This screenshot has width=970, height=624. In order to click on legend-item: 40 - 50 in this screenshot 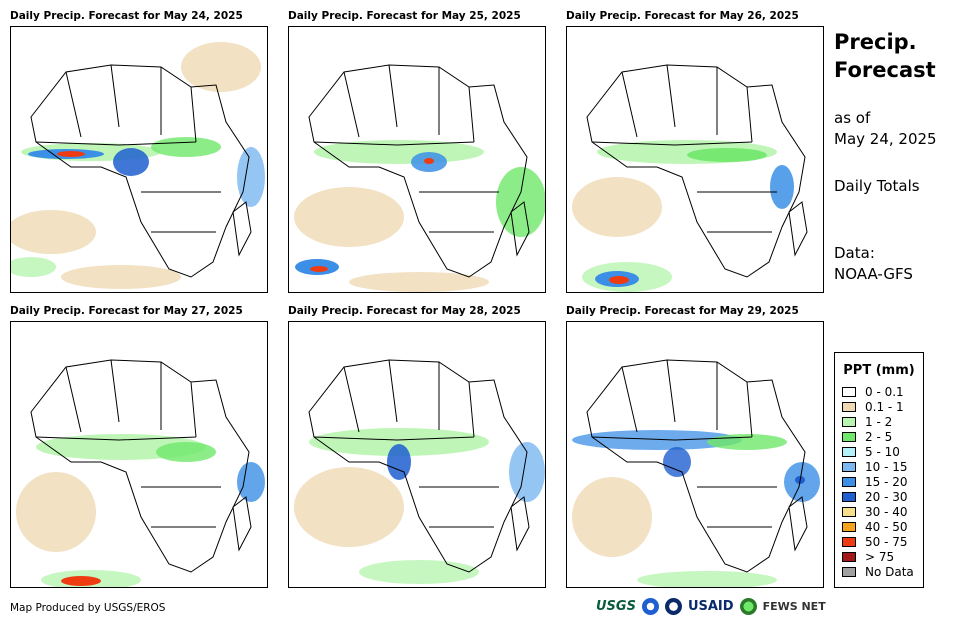, I will do `click(879, 526)`.